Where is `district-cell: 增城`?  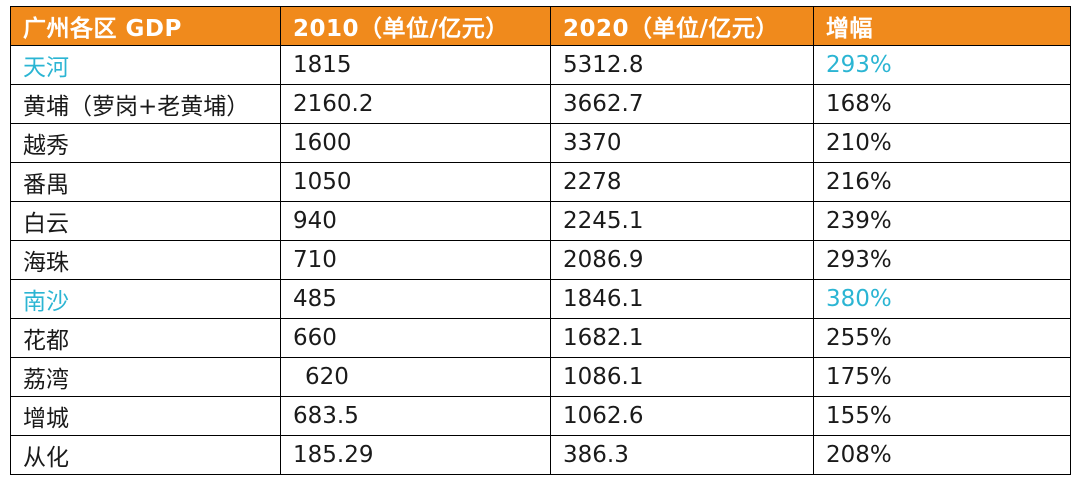
district-cell: 增城 is located at coordinates (145, 416).